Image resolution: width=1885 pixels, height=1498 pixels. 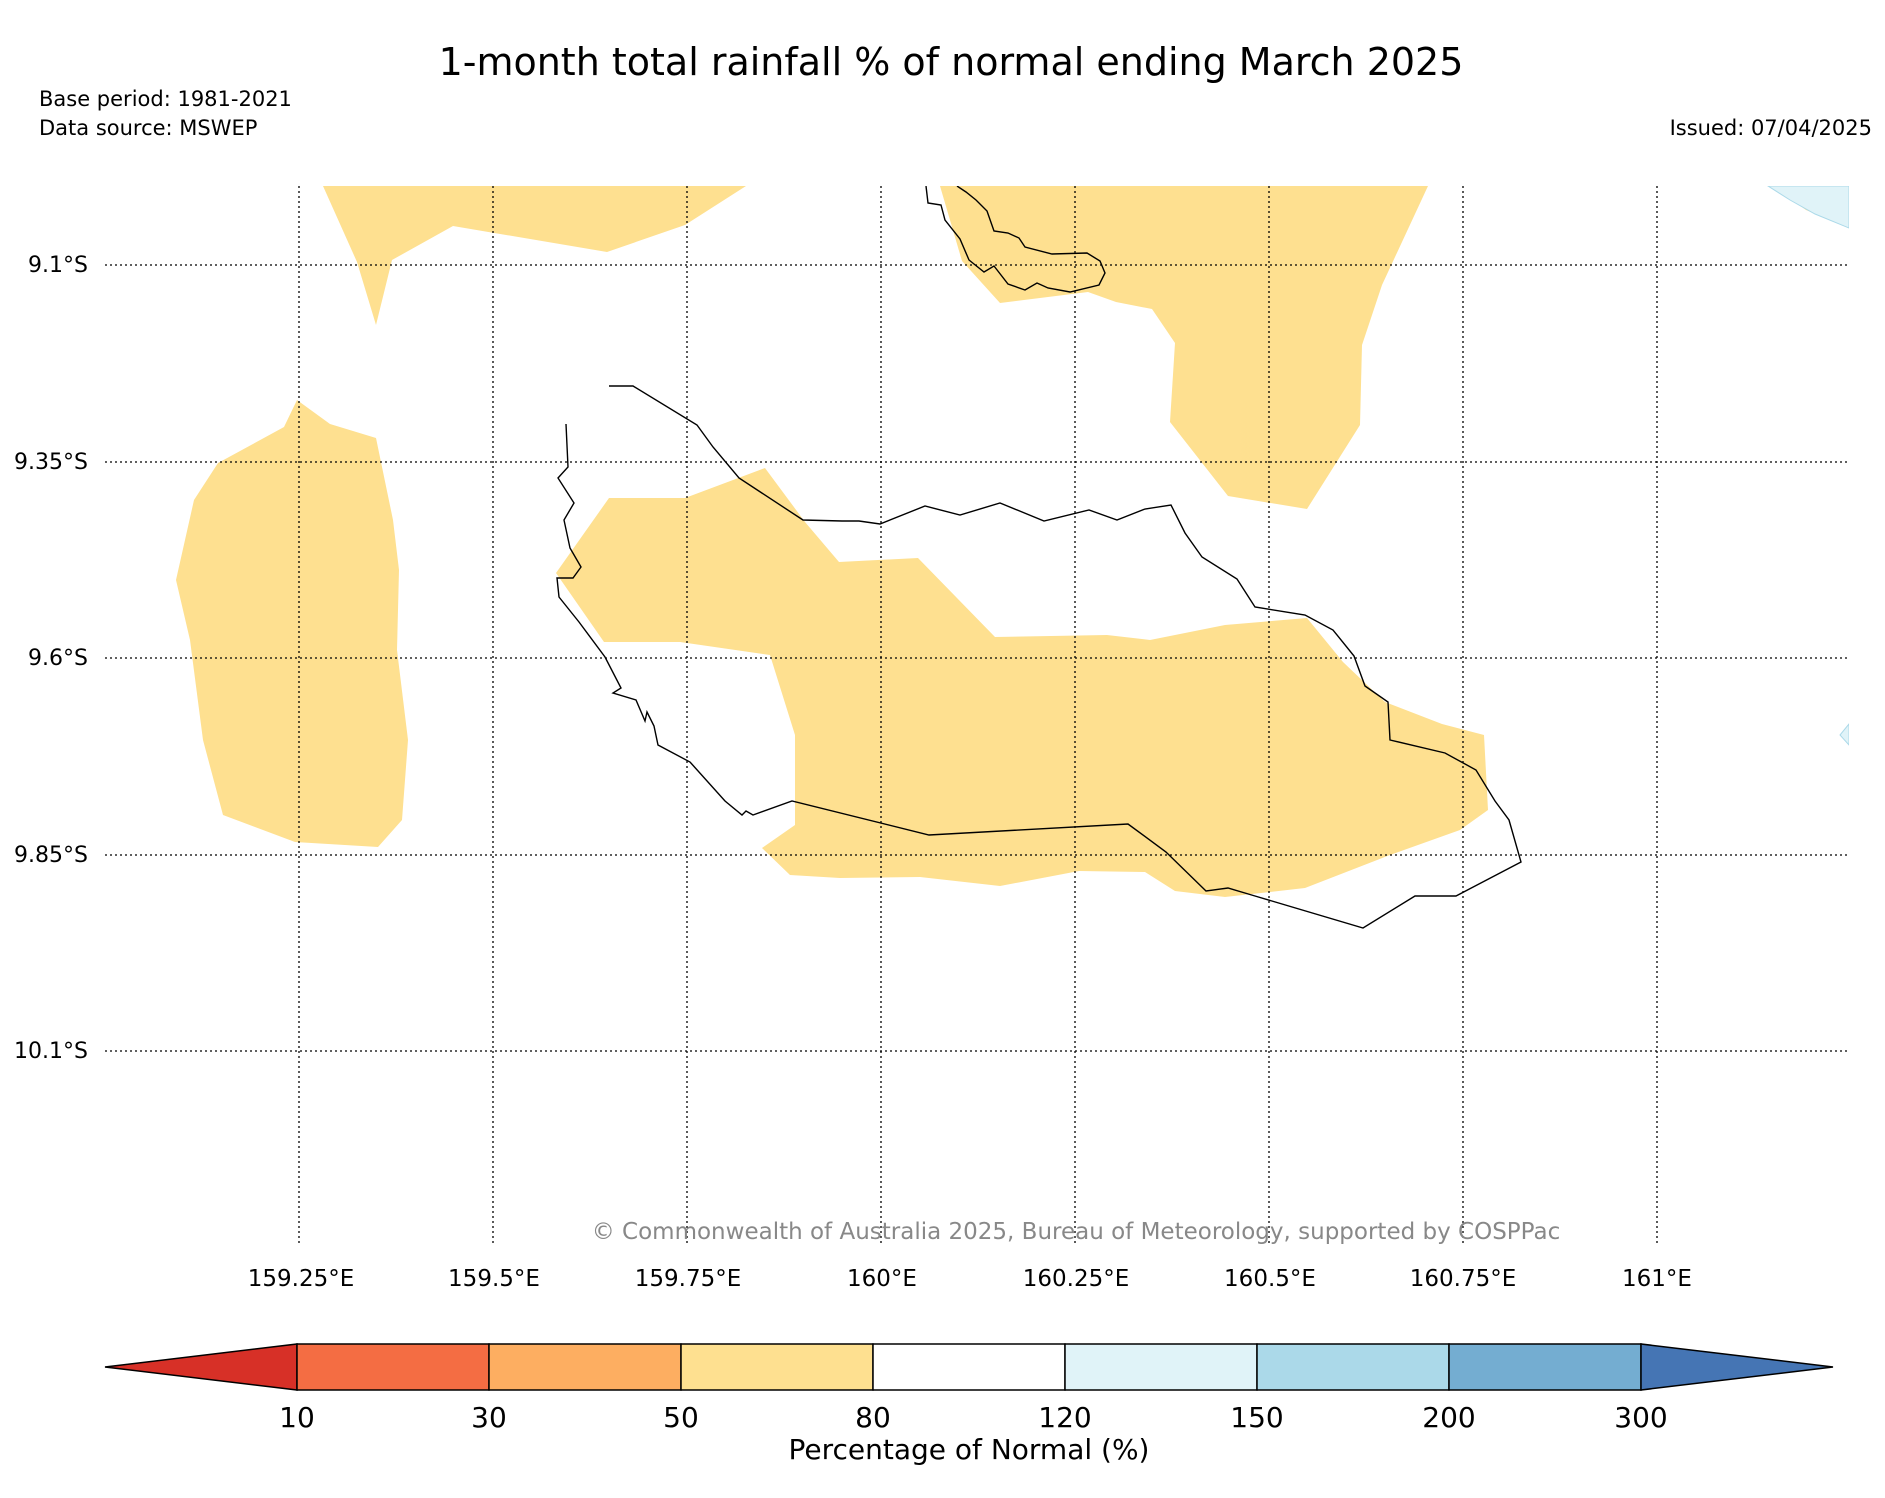 I want to click on lat-label: 9.35°S, so click(x=51, y=462).